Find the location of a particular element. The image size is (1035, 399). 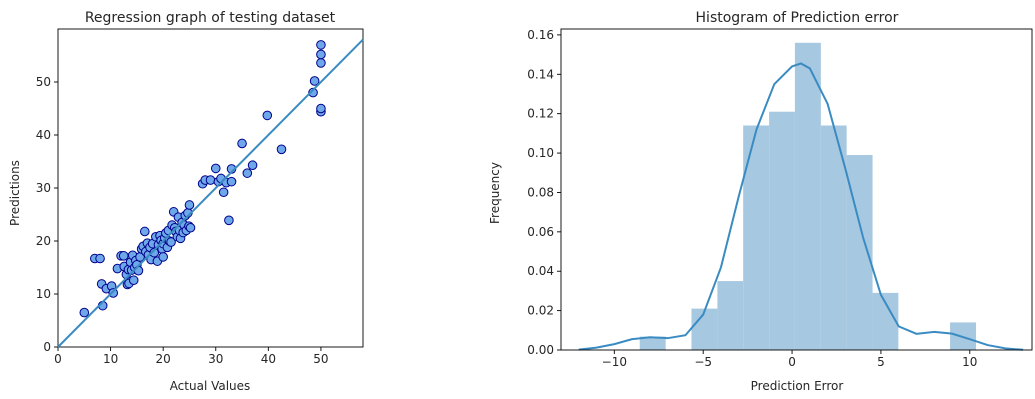

scatter-y-tick-label: 50 is located at coordinates (43, 82).